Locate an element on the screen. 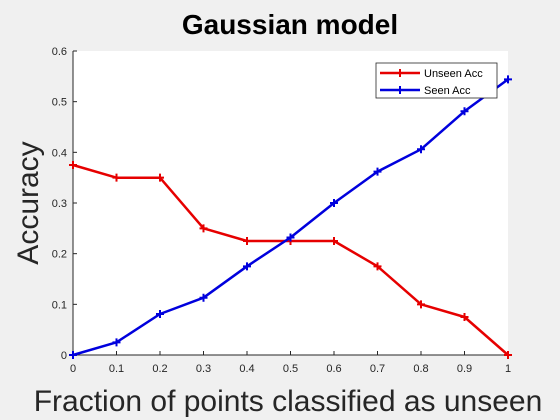 The height and width of the screenshot is (420, 560). x-tick-label: 0.4 is located at coordinates (246, 369).